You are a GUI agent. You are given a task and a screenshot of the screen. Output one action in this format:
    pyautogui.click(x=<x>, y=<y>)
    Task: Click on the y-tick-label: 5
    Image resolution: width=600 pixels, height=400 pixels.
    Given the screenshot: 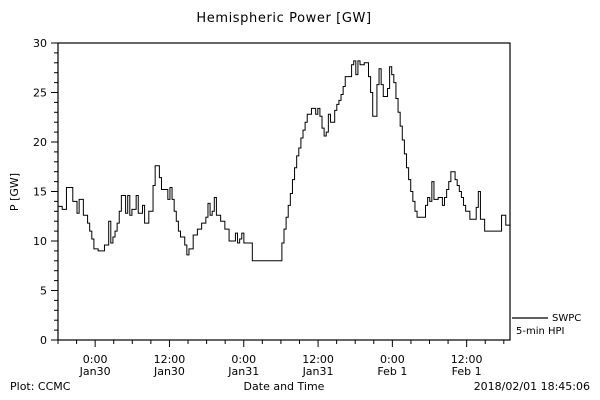 What is the action you would take?
    pyautogui.click(x=43, y=291)
    